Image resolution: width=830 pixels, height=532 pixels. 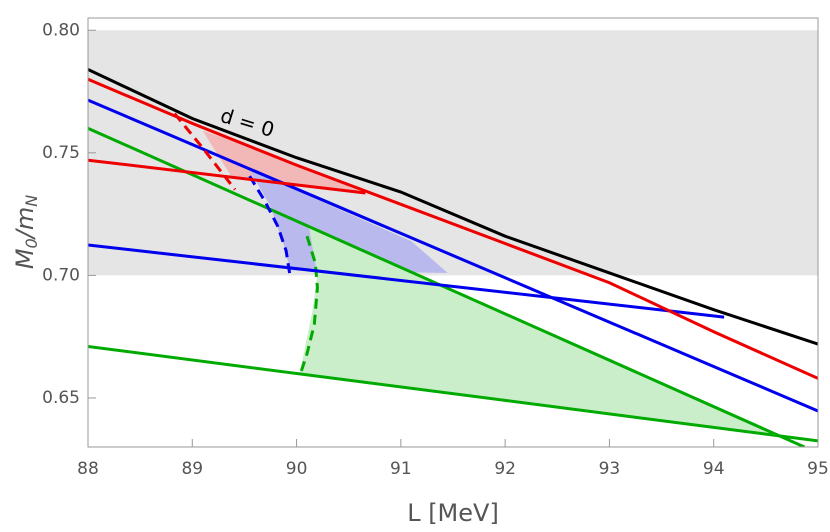 I want to click on y-label-part: /m, so click(x=25, y=223).